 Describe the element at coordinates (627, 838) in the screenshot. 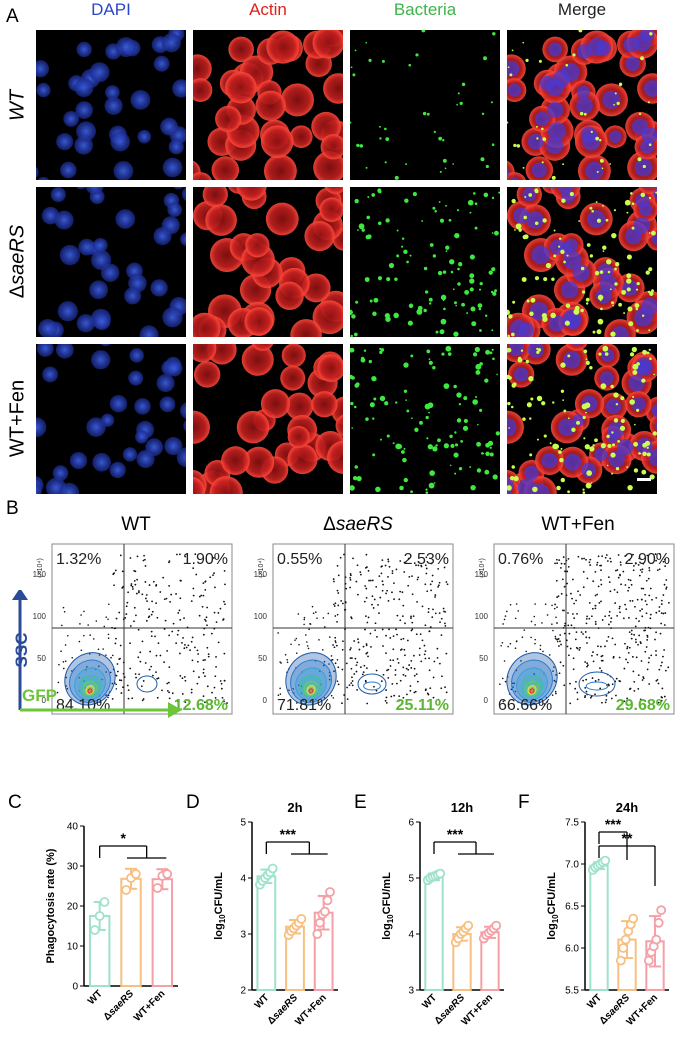

I see `sig-label: **` at that location.